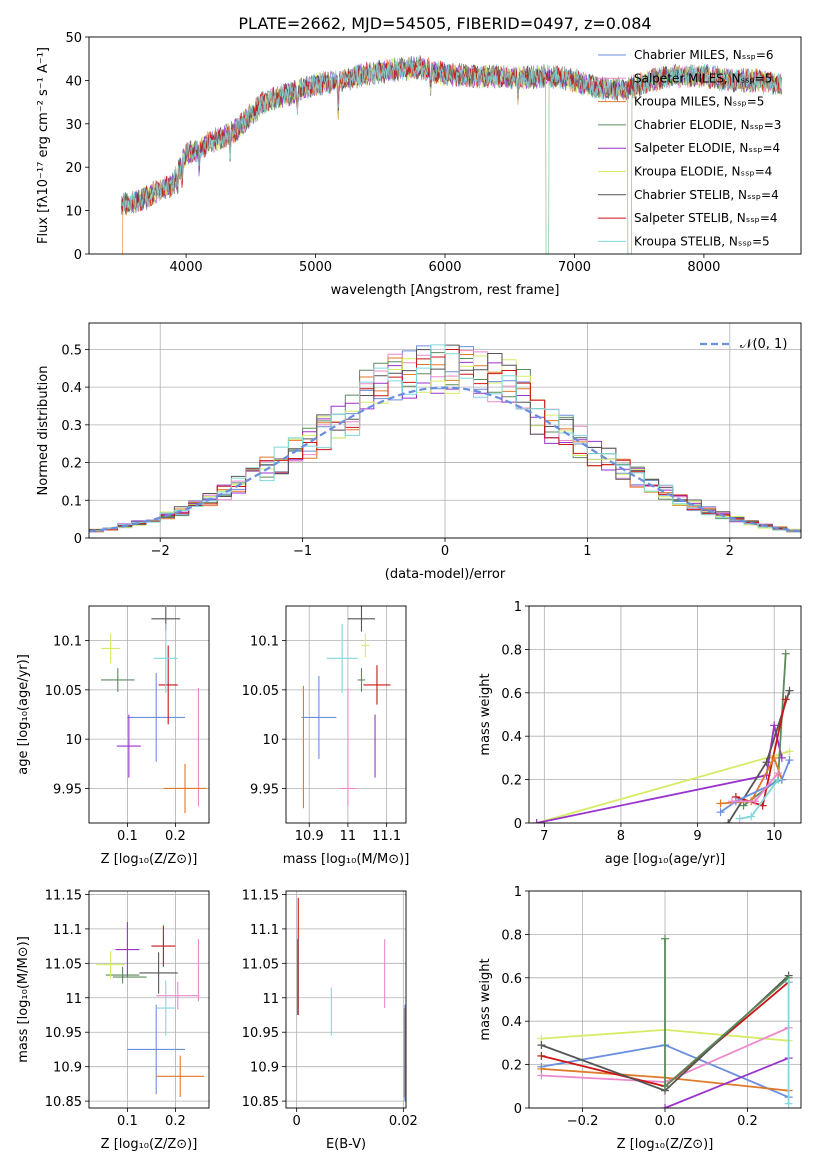 The height and width of the screenshot is (1170, 819). I want to click on x-tick-label: 11, so click(348, 836).